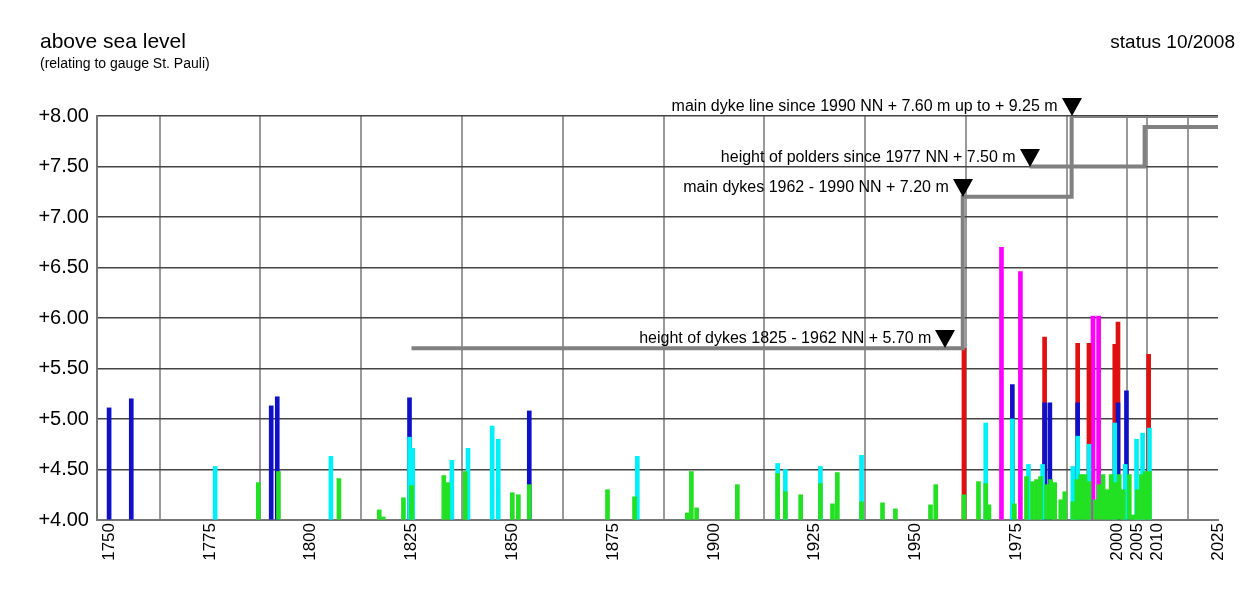 This screenshot has width=1255, height=612. Describe the element at coordinates (1137, 542) in the screenshot. I see `x-tick-label: 2005` at that location.